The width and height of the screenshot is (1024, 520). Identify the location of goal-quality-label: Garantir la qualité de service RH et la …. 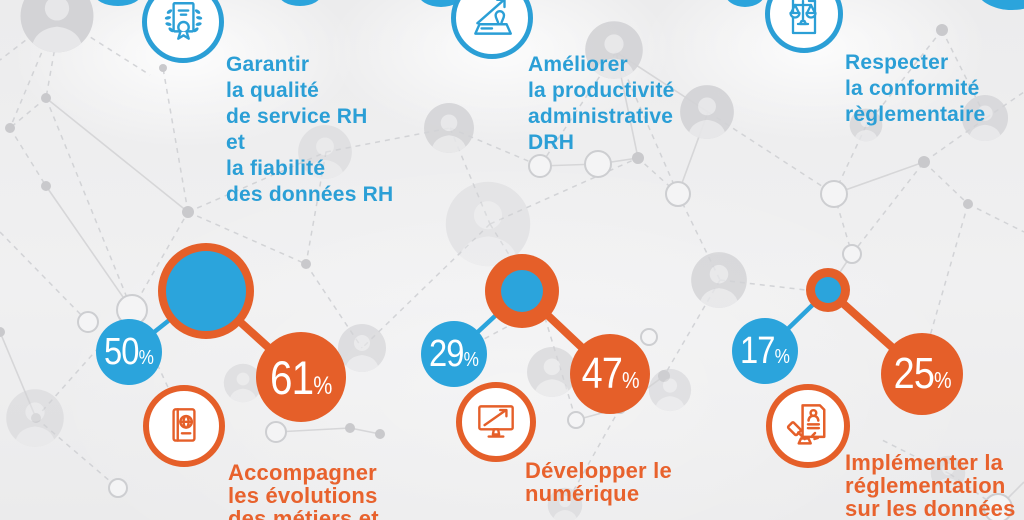
(310, 129).